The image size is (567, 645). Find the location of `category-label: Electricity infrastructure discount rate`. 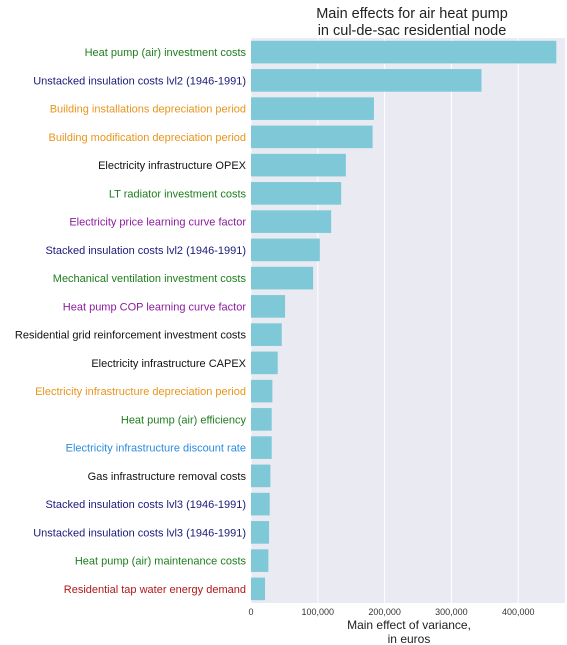

category-label: Electricity infrastructure discount rate is located at coordinates (156, 449).